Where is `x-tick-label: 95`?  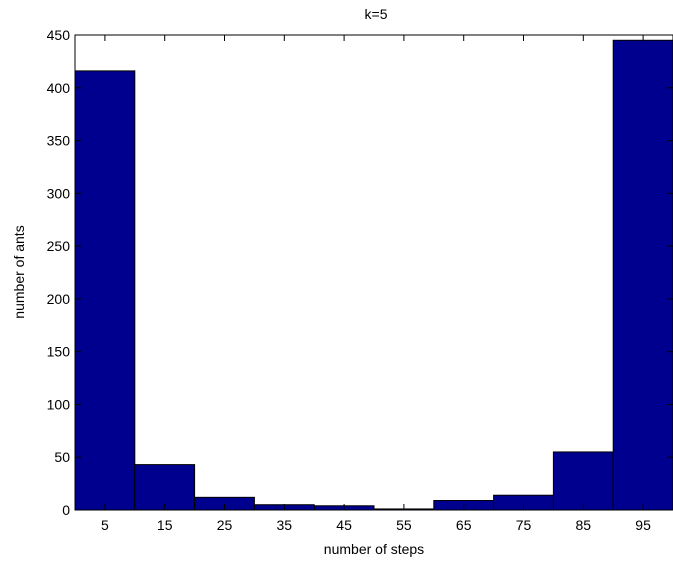 x-tick-label: 95 is located at coordinates (643, 525).